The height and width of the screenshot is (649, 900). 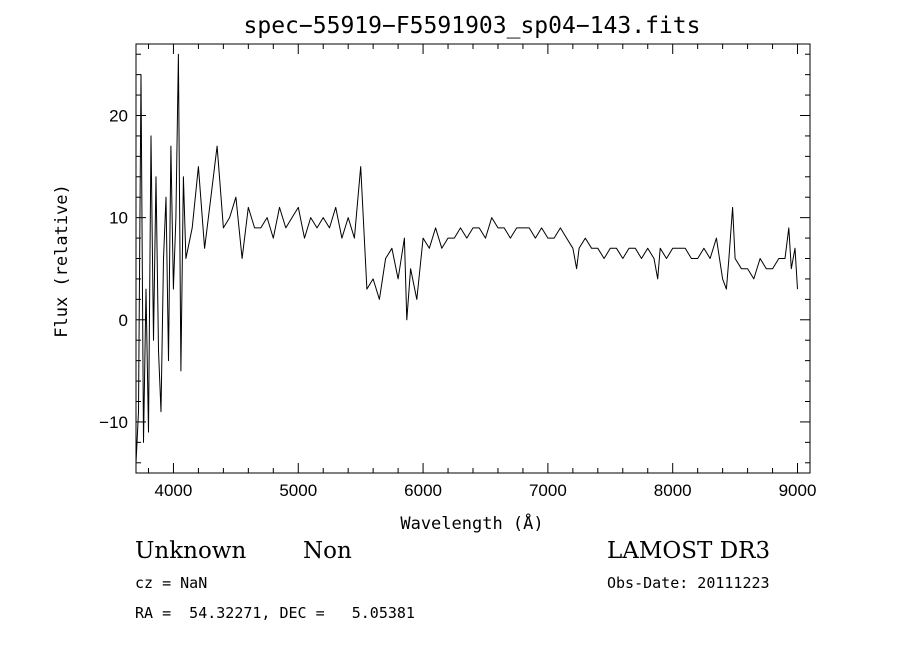 I want to click on y-tick-label: 10, so click(x=118, y=218).